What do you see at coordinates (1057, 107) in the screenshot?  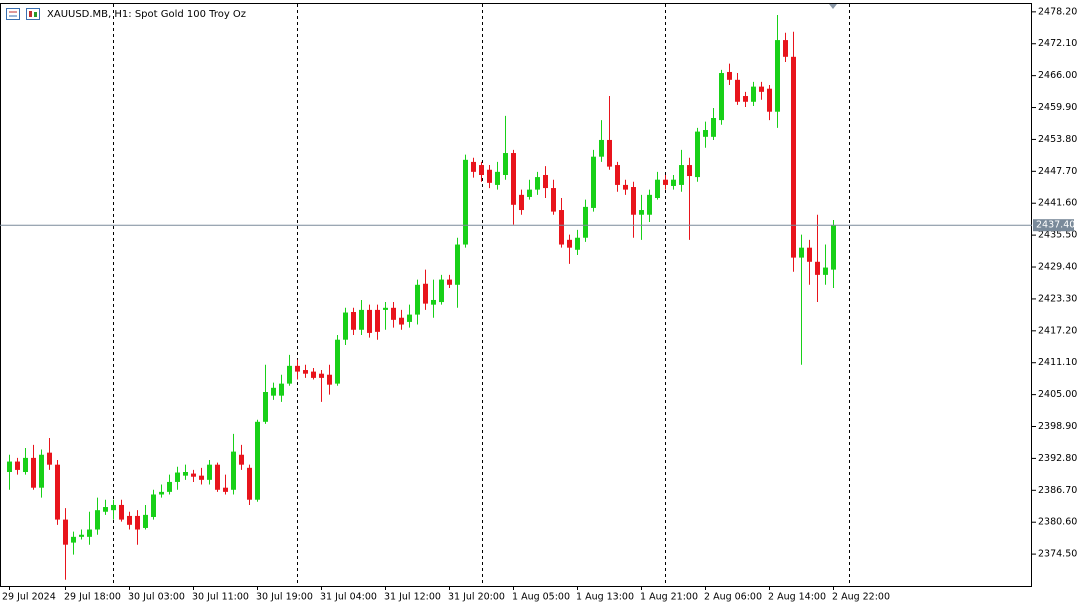 I see `y-tick-label: 2459.90` at bounding box center [1057, 107].